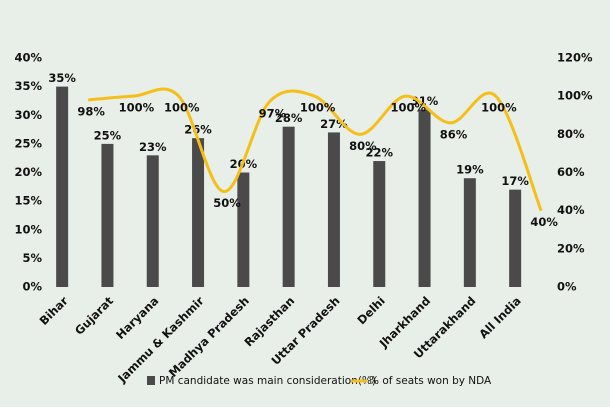 The height and width of the screenshot is (407, 610). I want to click on x-tick-label: Jammu & Kashmir, so click(160, 339).